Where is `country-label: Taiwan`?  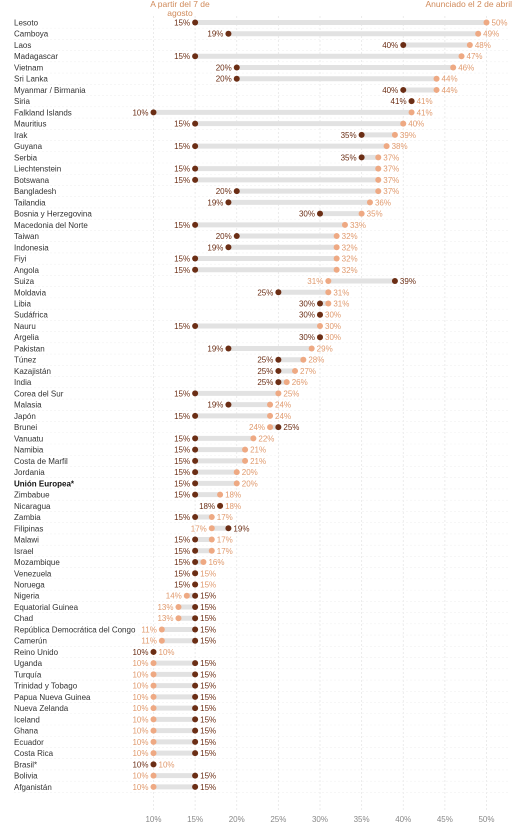 country-label: Taiwan is located at coordinates (26, 236).